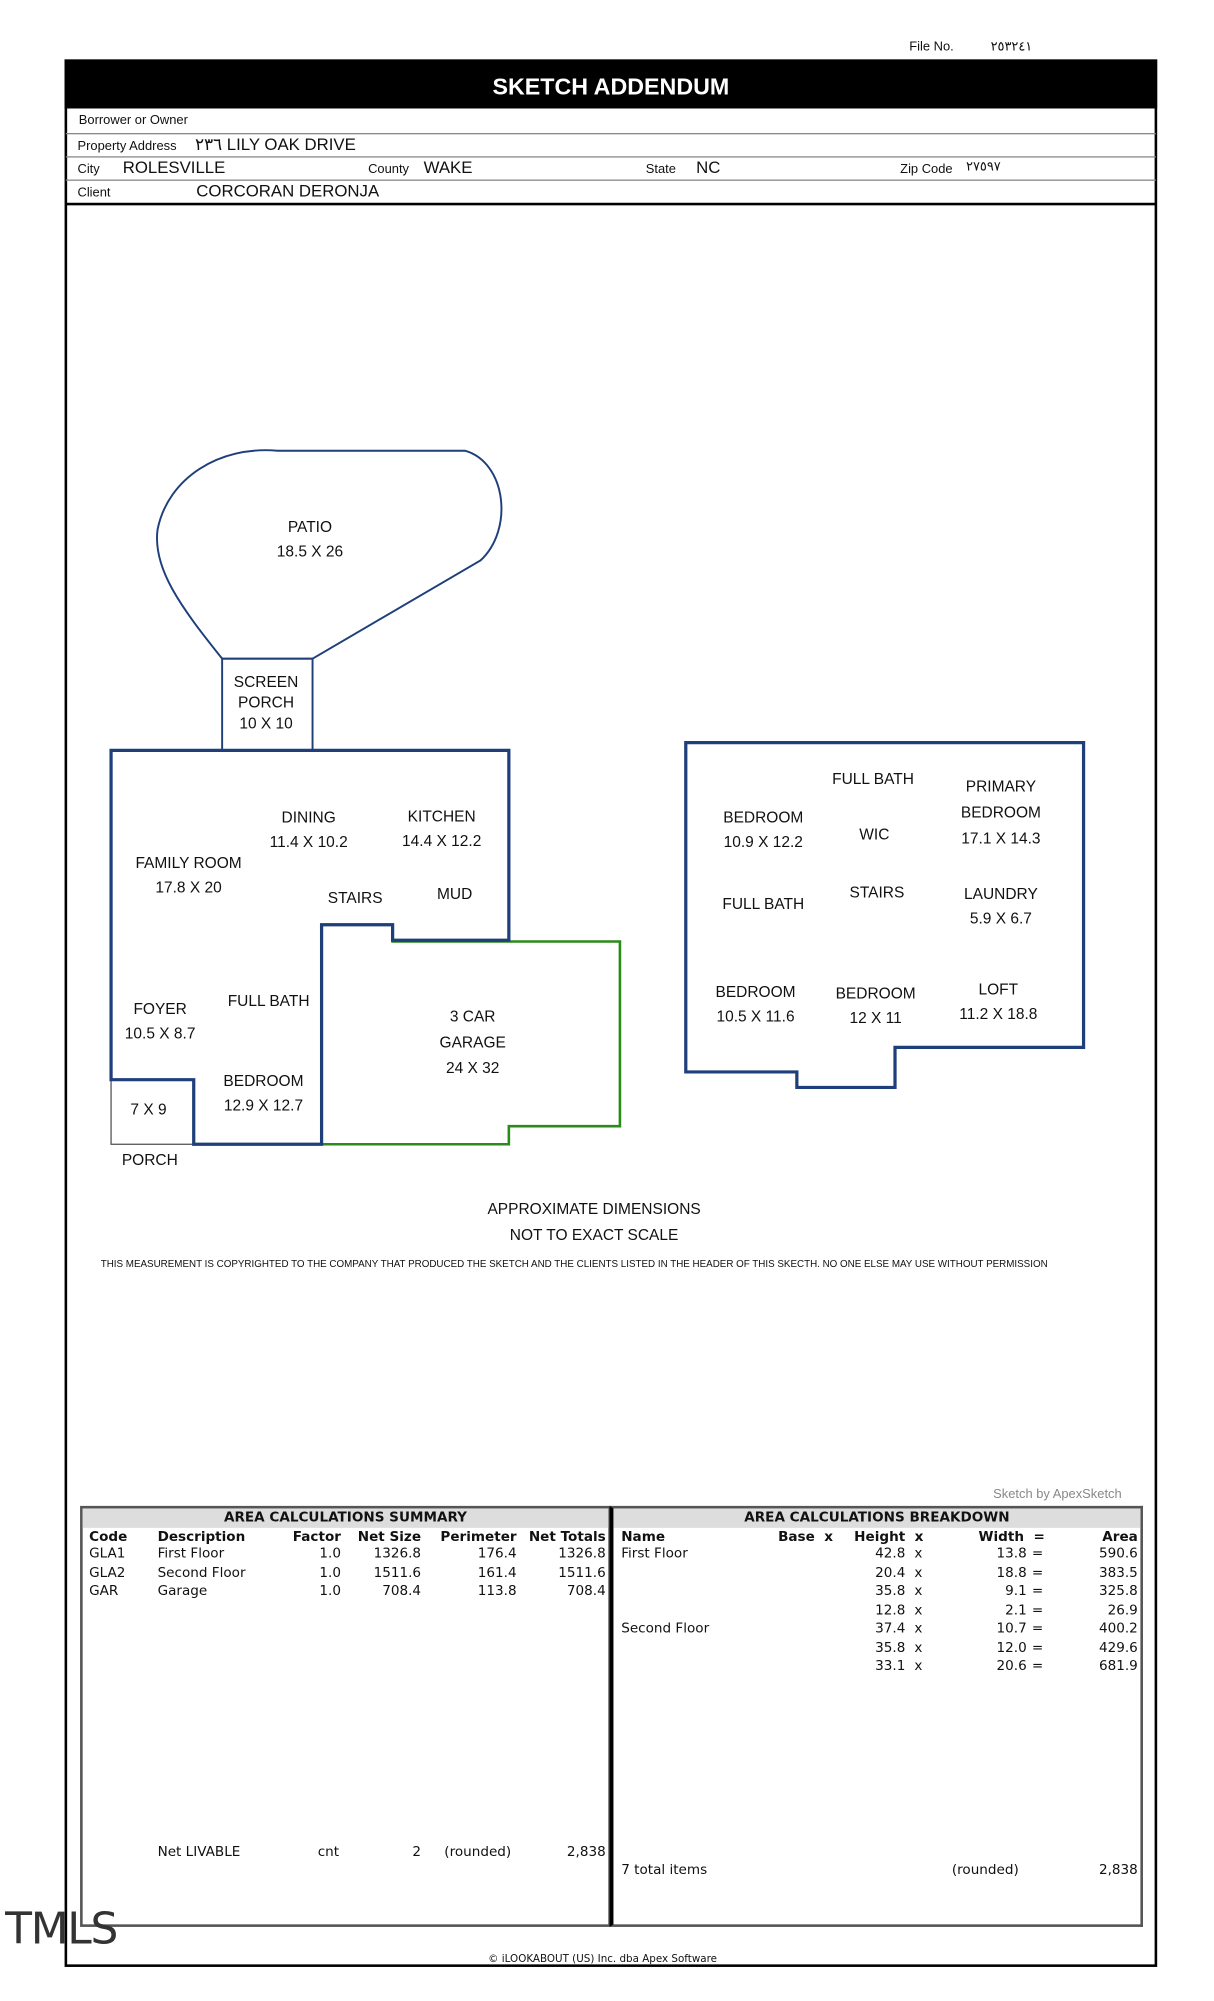  Describe the element at coordinates (1016, 1610) in the screenshot. I see `breakdown-width: 2.1` at that location.